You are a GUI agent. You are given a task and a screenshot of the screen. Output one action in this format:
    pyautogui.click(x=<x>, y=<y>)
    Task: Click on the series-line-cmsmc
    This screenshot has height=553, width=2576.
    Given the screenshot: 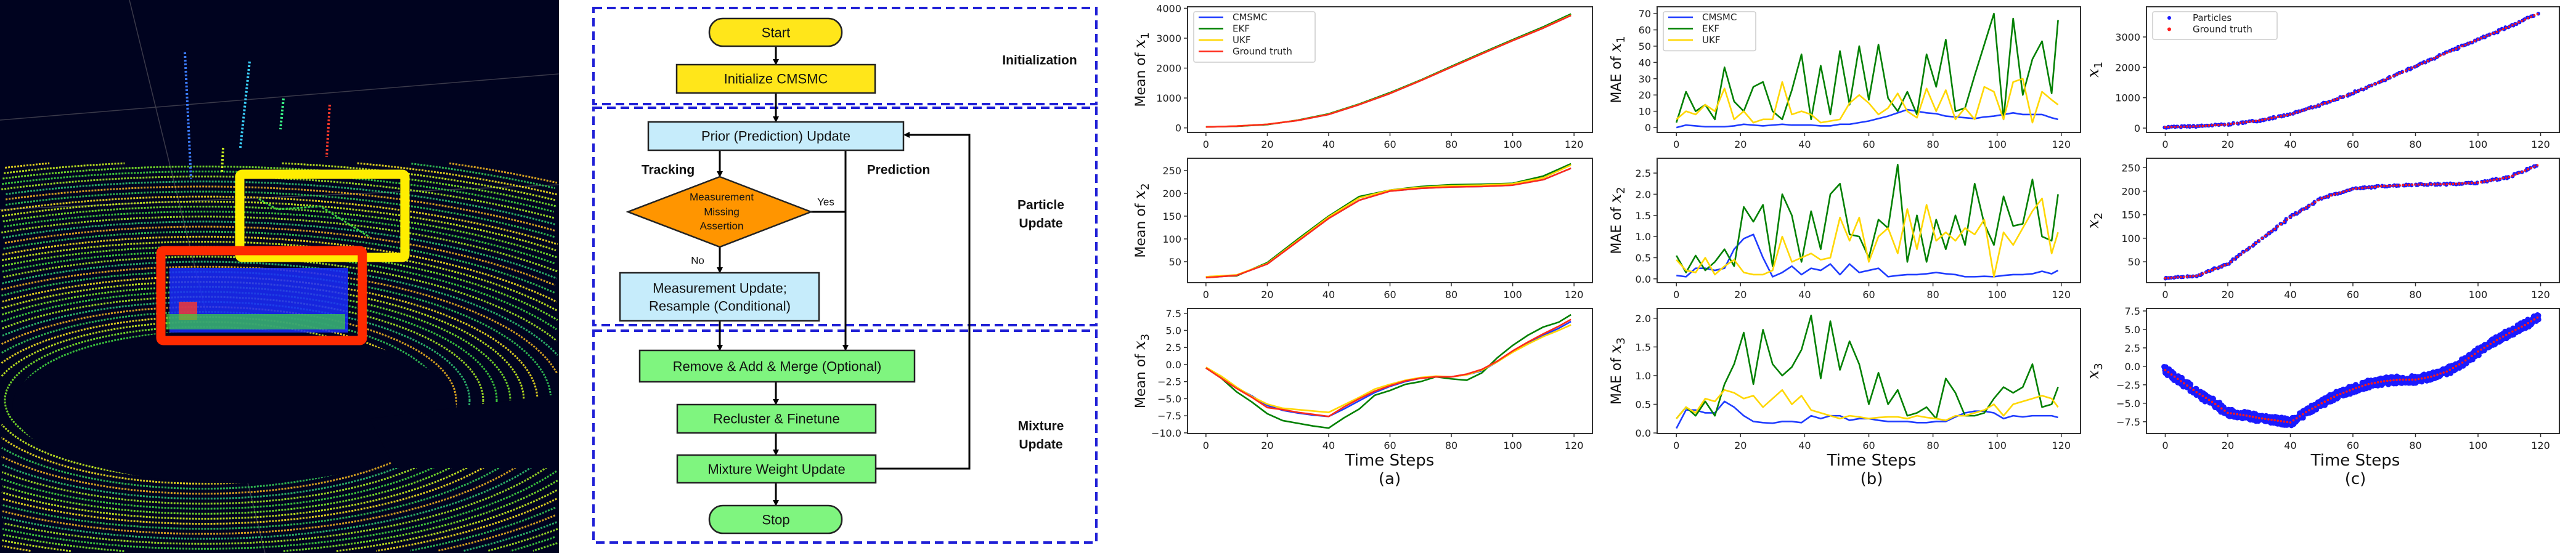 What is the action you would take?
    pyautogui.click(x=1868, y=256)
    